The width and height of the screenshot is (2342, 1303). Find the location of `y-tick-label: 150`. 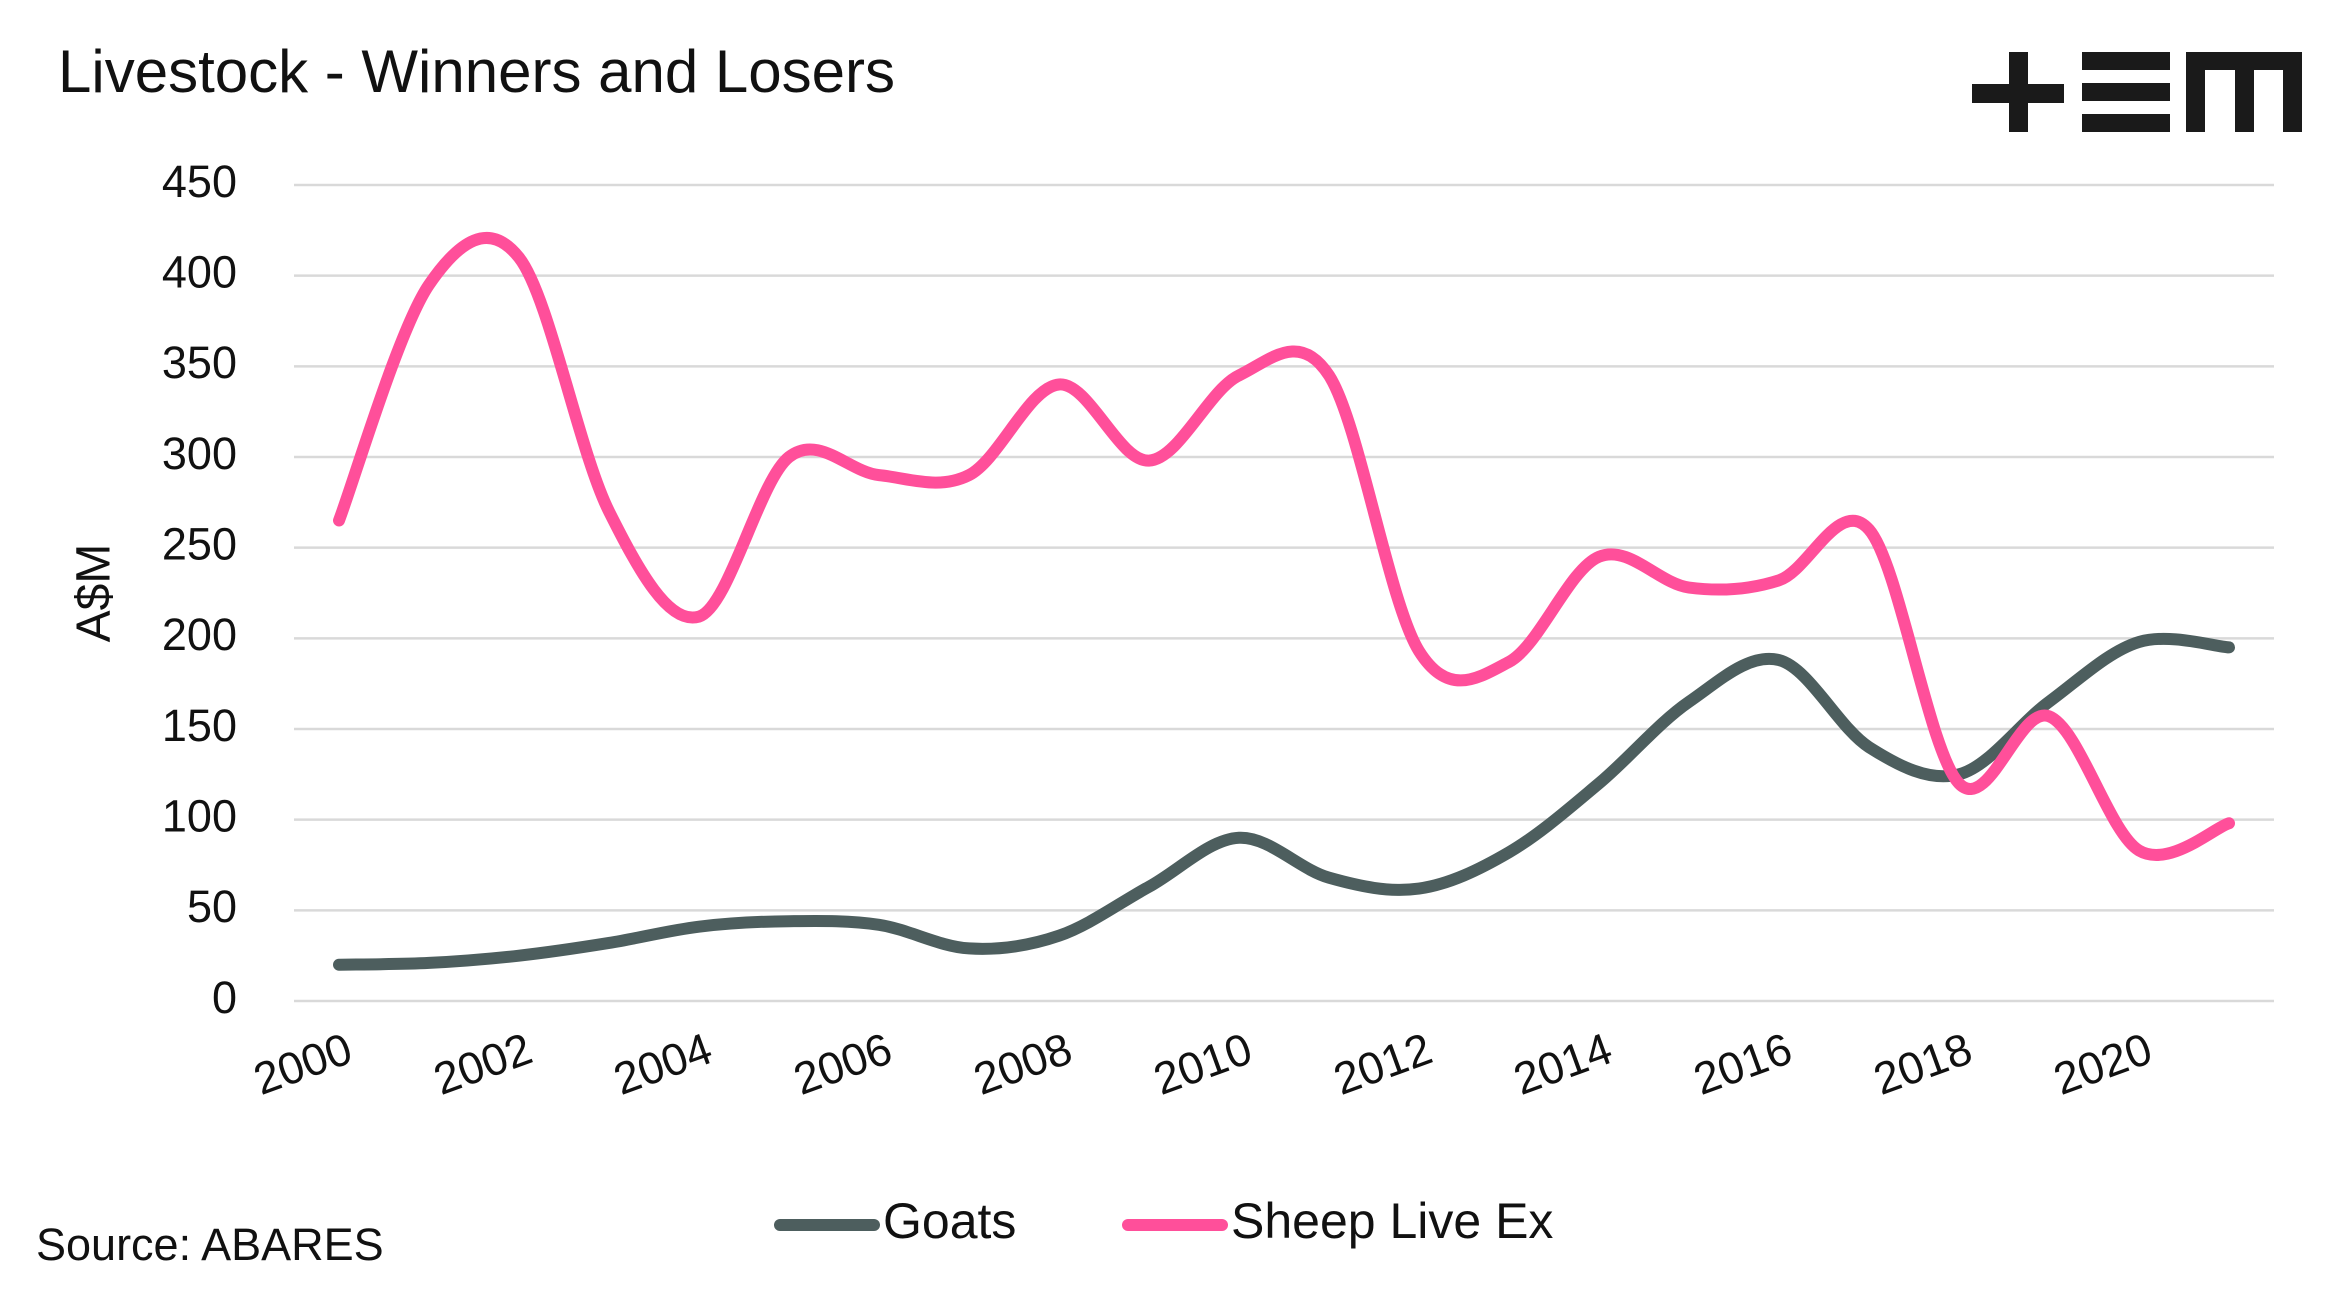

y-tick-label: 150 is located at coordinates (199, 725).